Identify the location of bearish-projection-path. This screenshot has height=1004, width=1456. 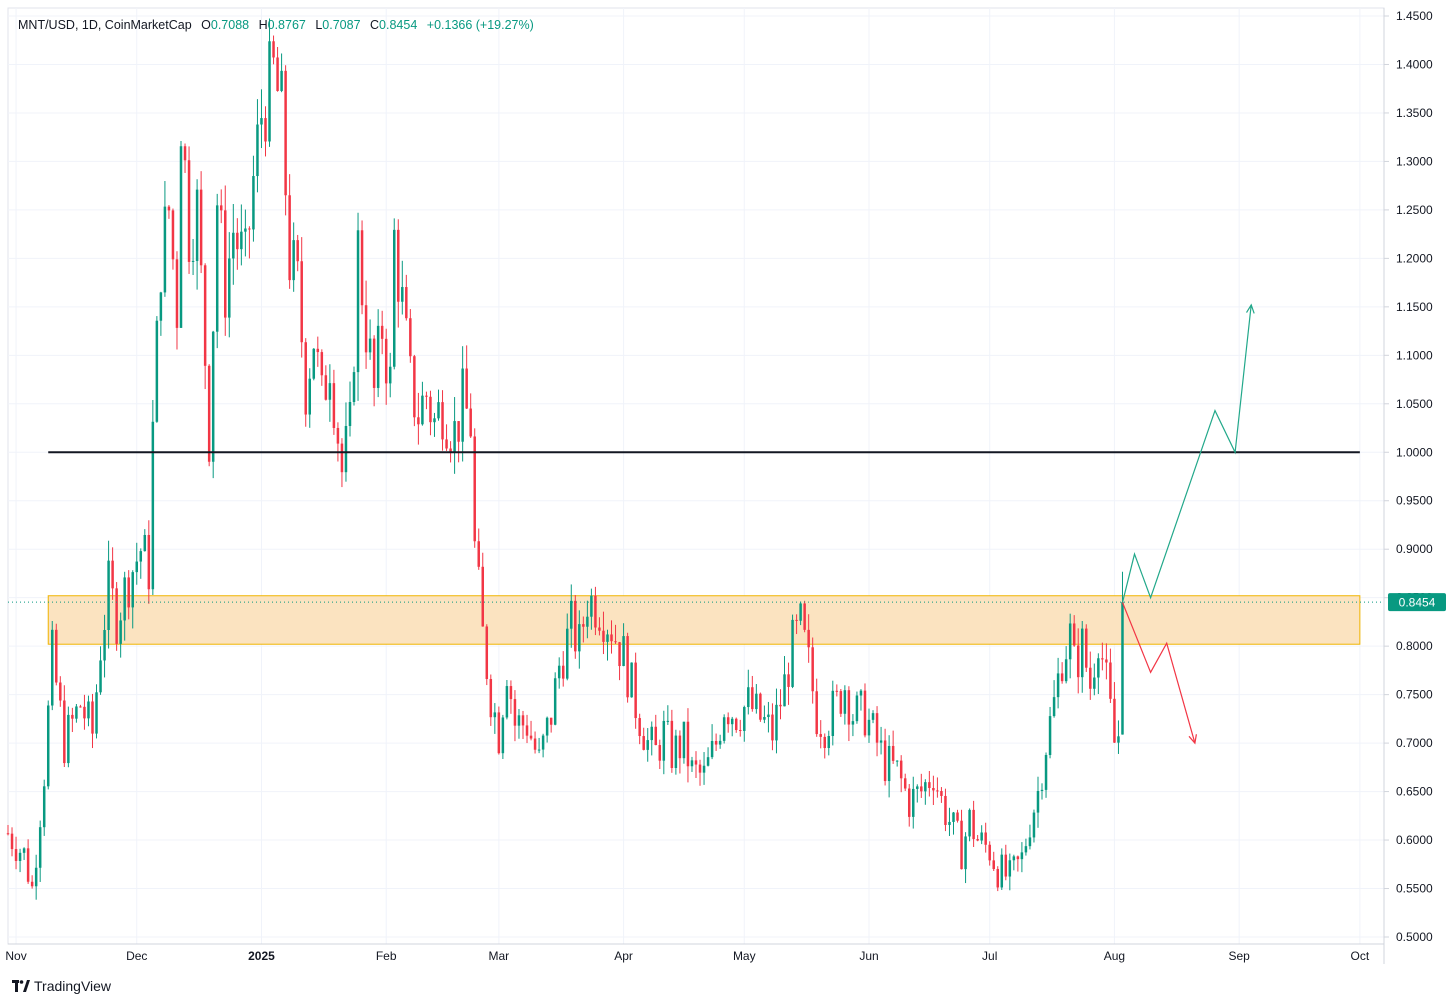
(1158, 673).